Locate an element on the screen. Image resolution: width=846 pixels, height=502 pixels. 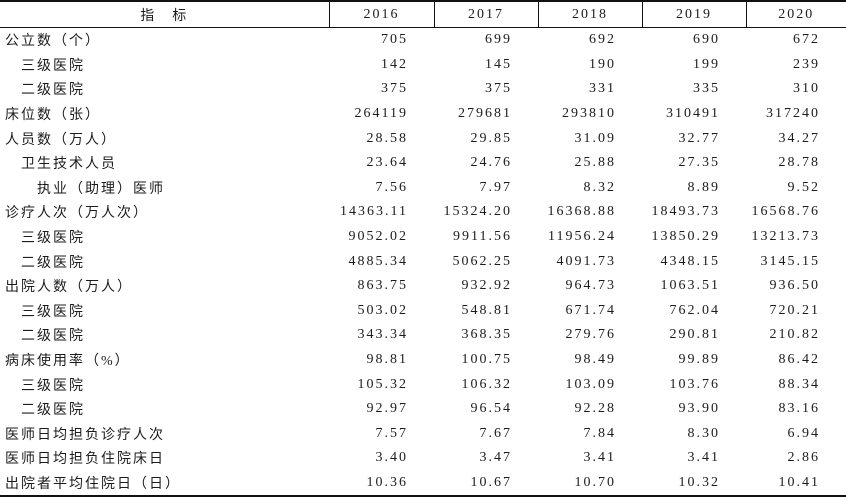
value-cell-2016: 98.81 is located at coordinates (387, 360).